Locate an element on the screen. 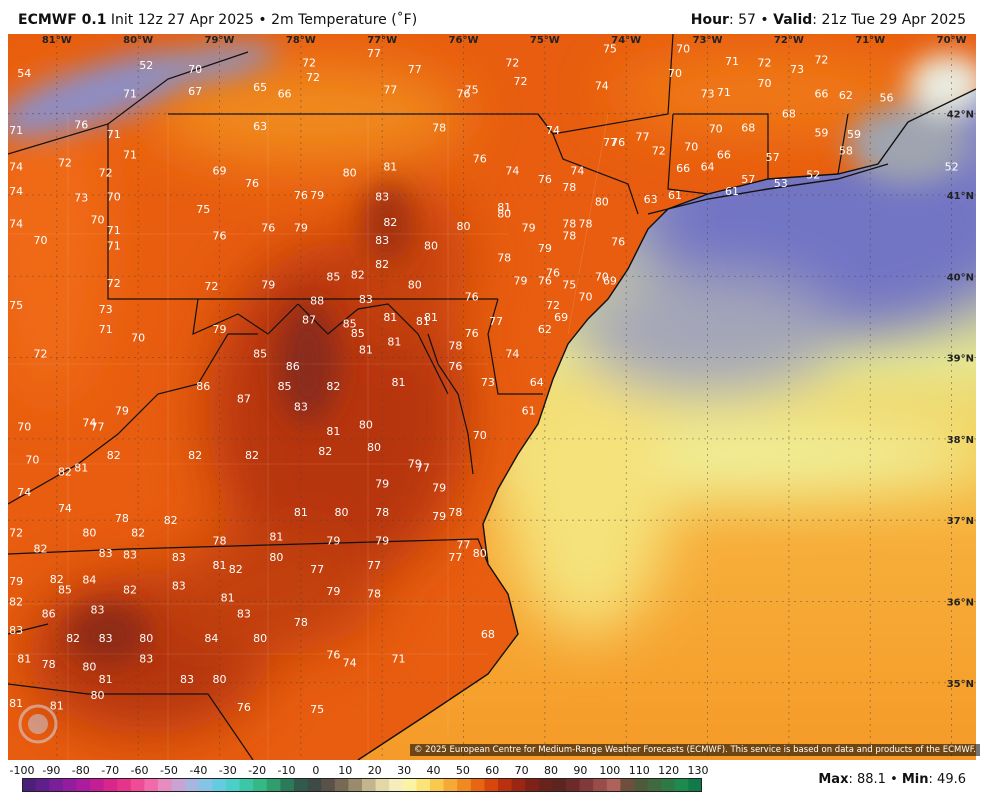 This screenshot has width=984, height=808. colorbar-tick-label: 110 is located at coordinates (639, 770).